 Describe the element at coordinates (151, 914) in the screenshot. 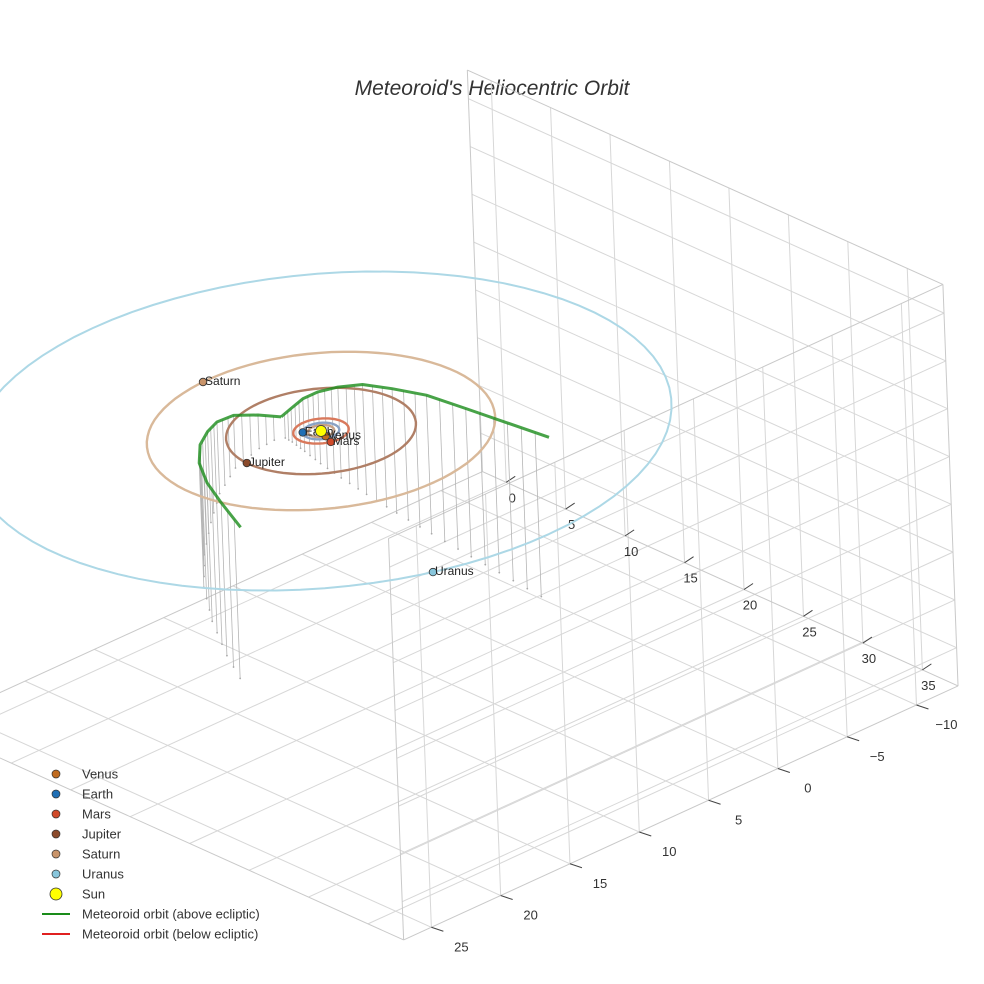

I see `legend-item: Meteoroid orbit (above ecliptic)` at that location.